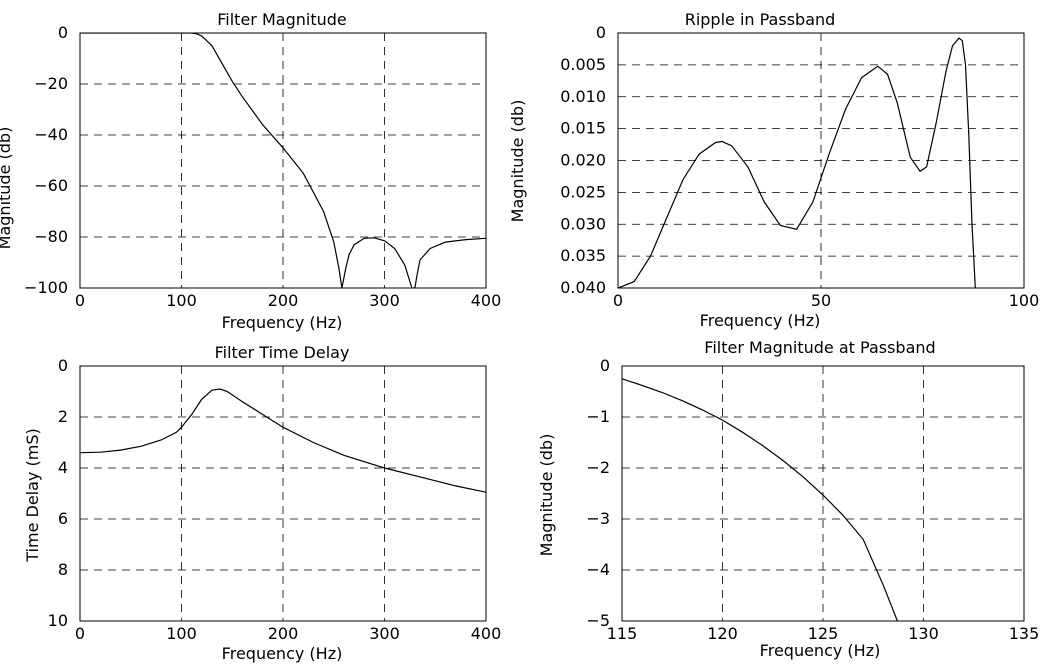 The image size is (1052, 665). I want to click on y-tick-label: −40, so click(51, 134).